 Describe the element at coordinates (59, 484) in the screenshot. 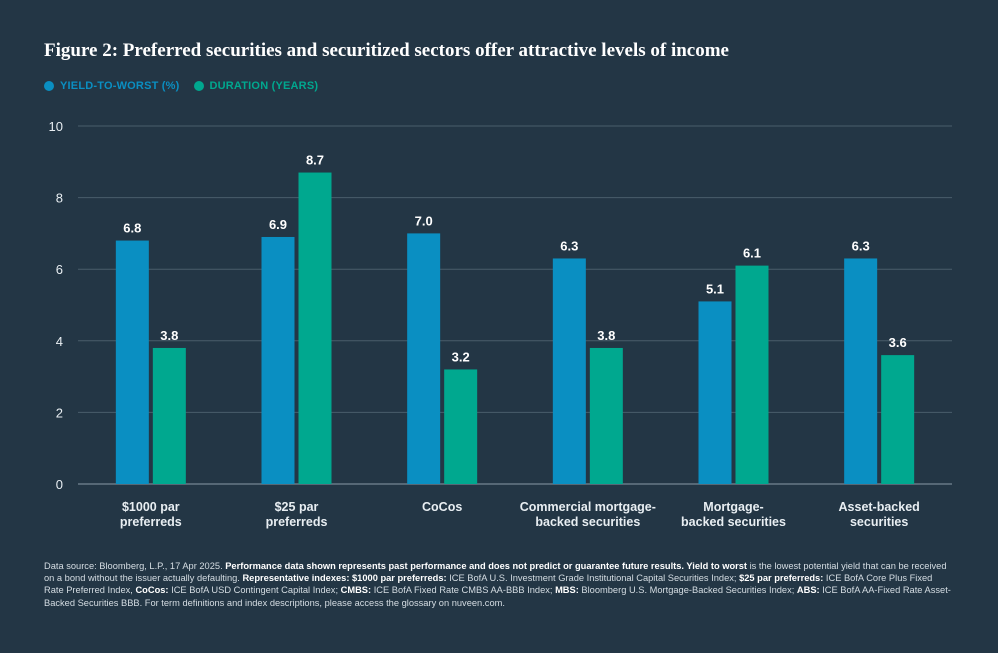

I see `y-tick-label: 0` at that location.